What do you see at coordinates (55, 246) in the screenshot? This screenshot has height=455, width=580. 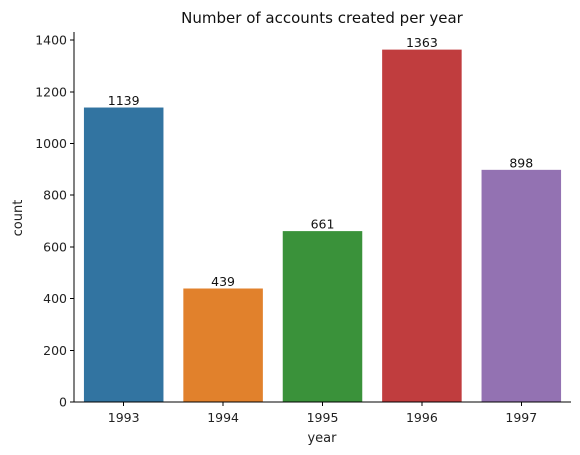 I see `y-tick-label: 600` at bounding box center [55, 246].